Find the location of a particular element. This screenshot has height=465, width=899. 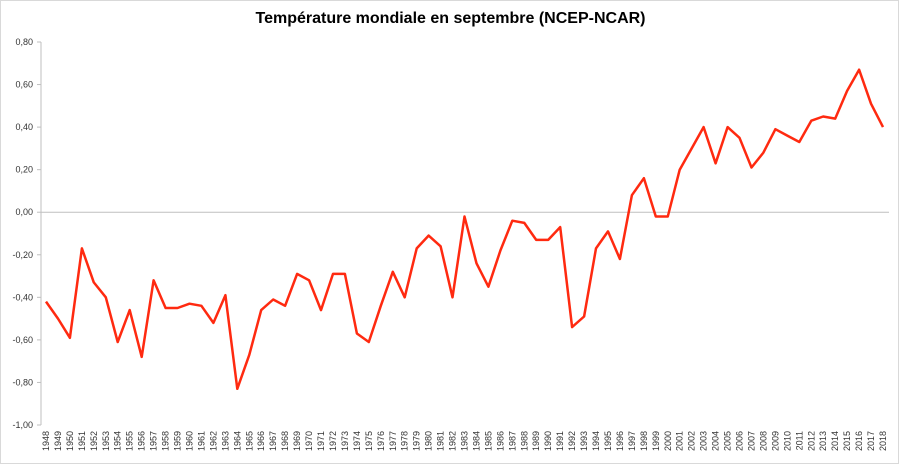

x-tick-label: 1998 is located at coordinates (644, 441).